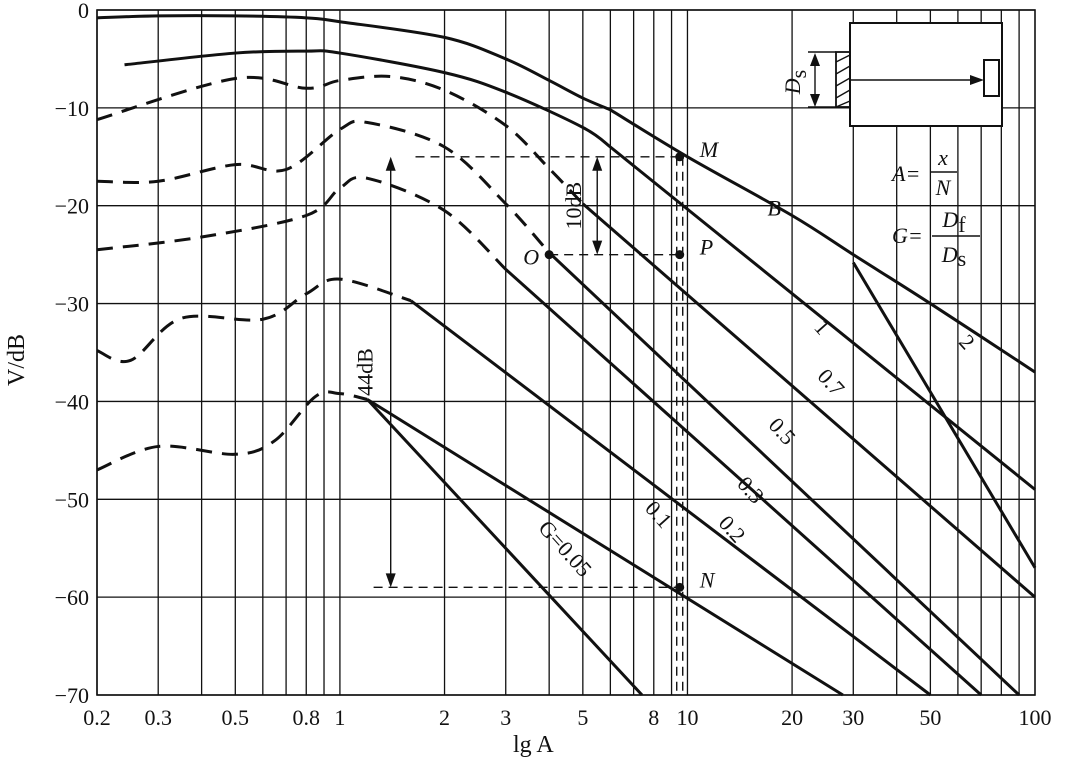 The width and height of the screenshot is (1065, 760). I want to click on x-tick-label: 50, so click(930, 717).